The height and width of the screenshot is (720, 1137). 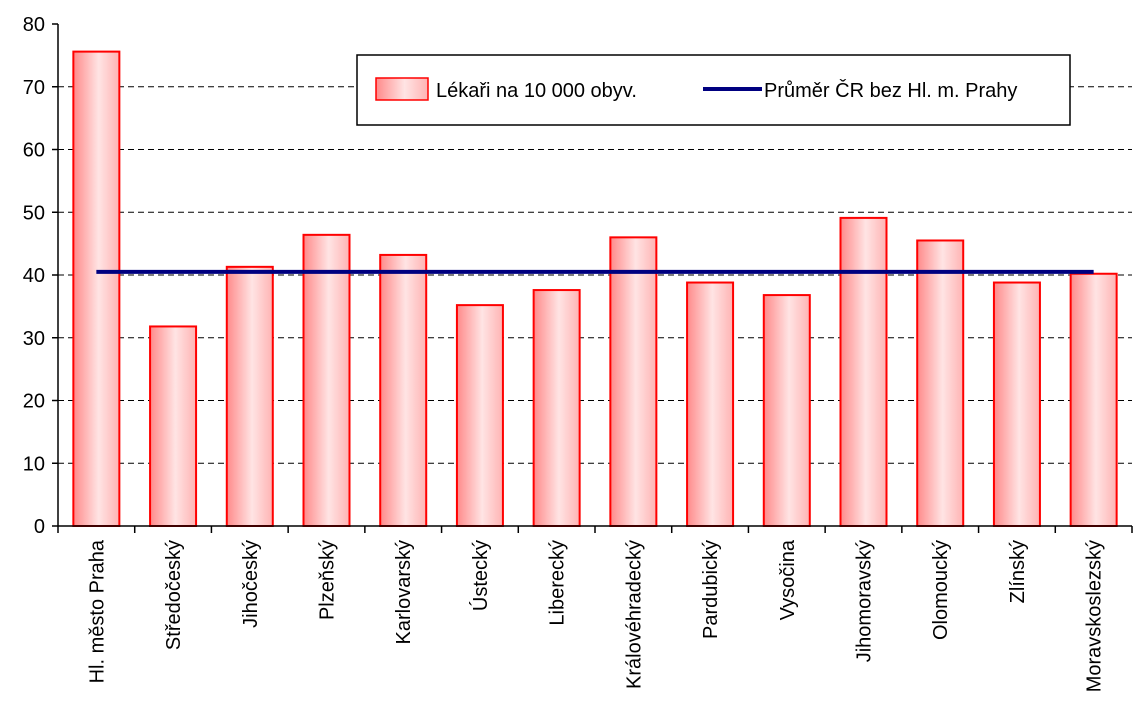 I want to click on legend-label-bars: Lékaři na 10 000 obyv., so click(x=536, y=91).